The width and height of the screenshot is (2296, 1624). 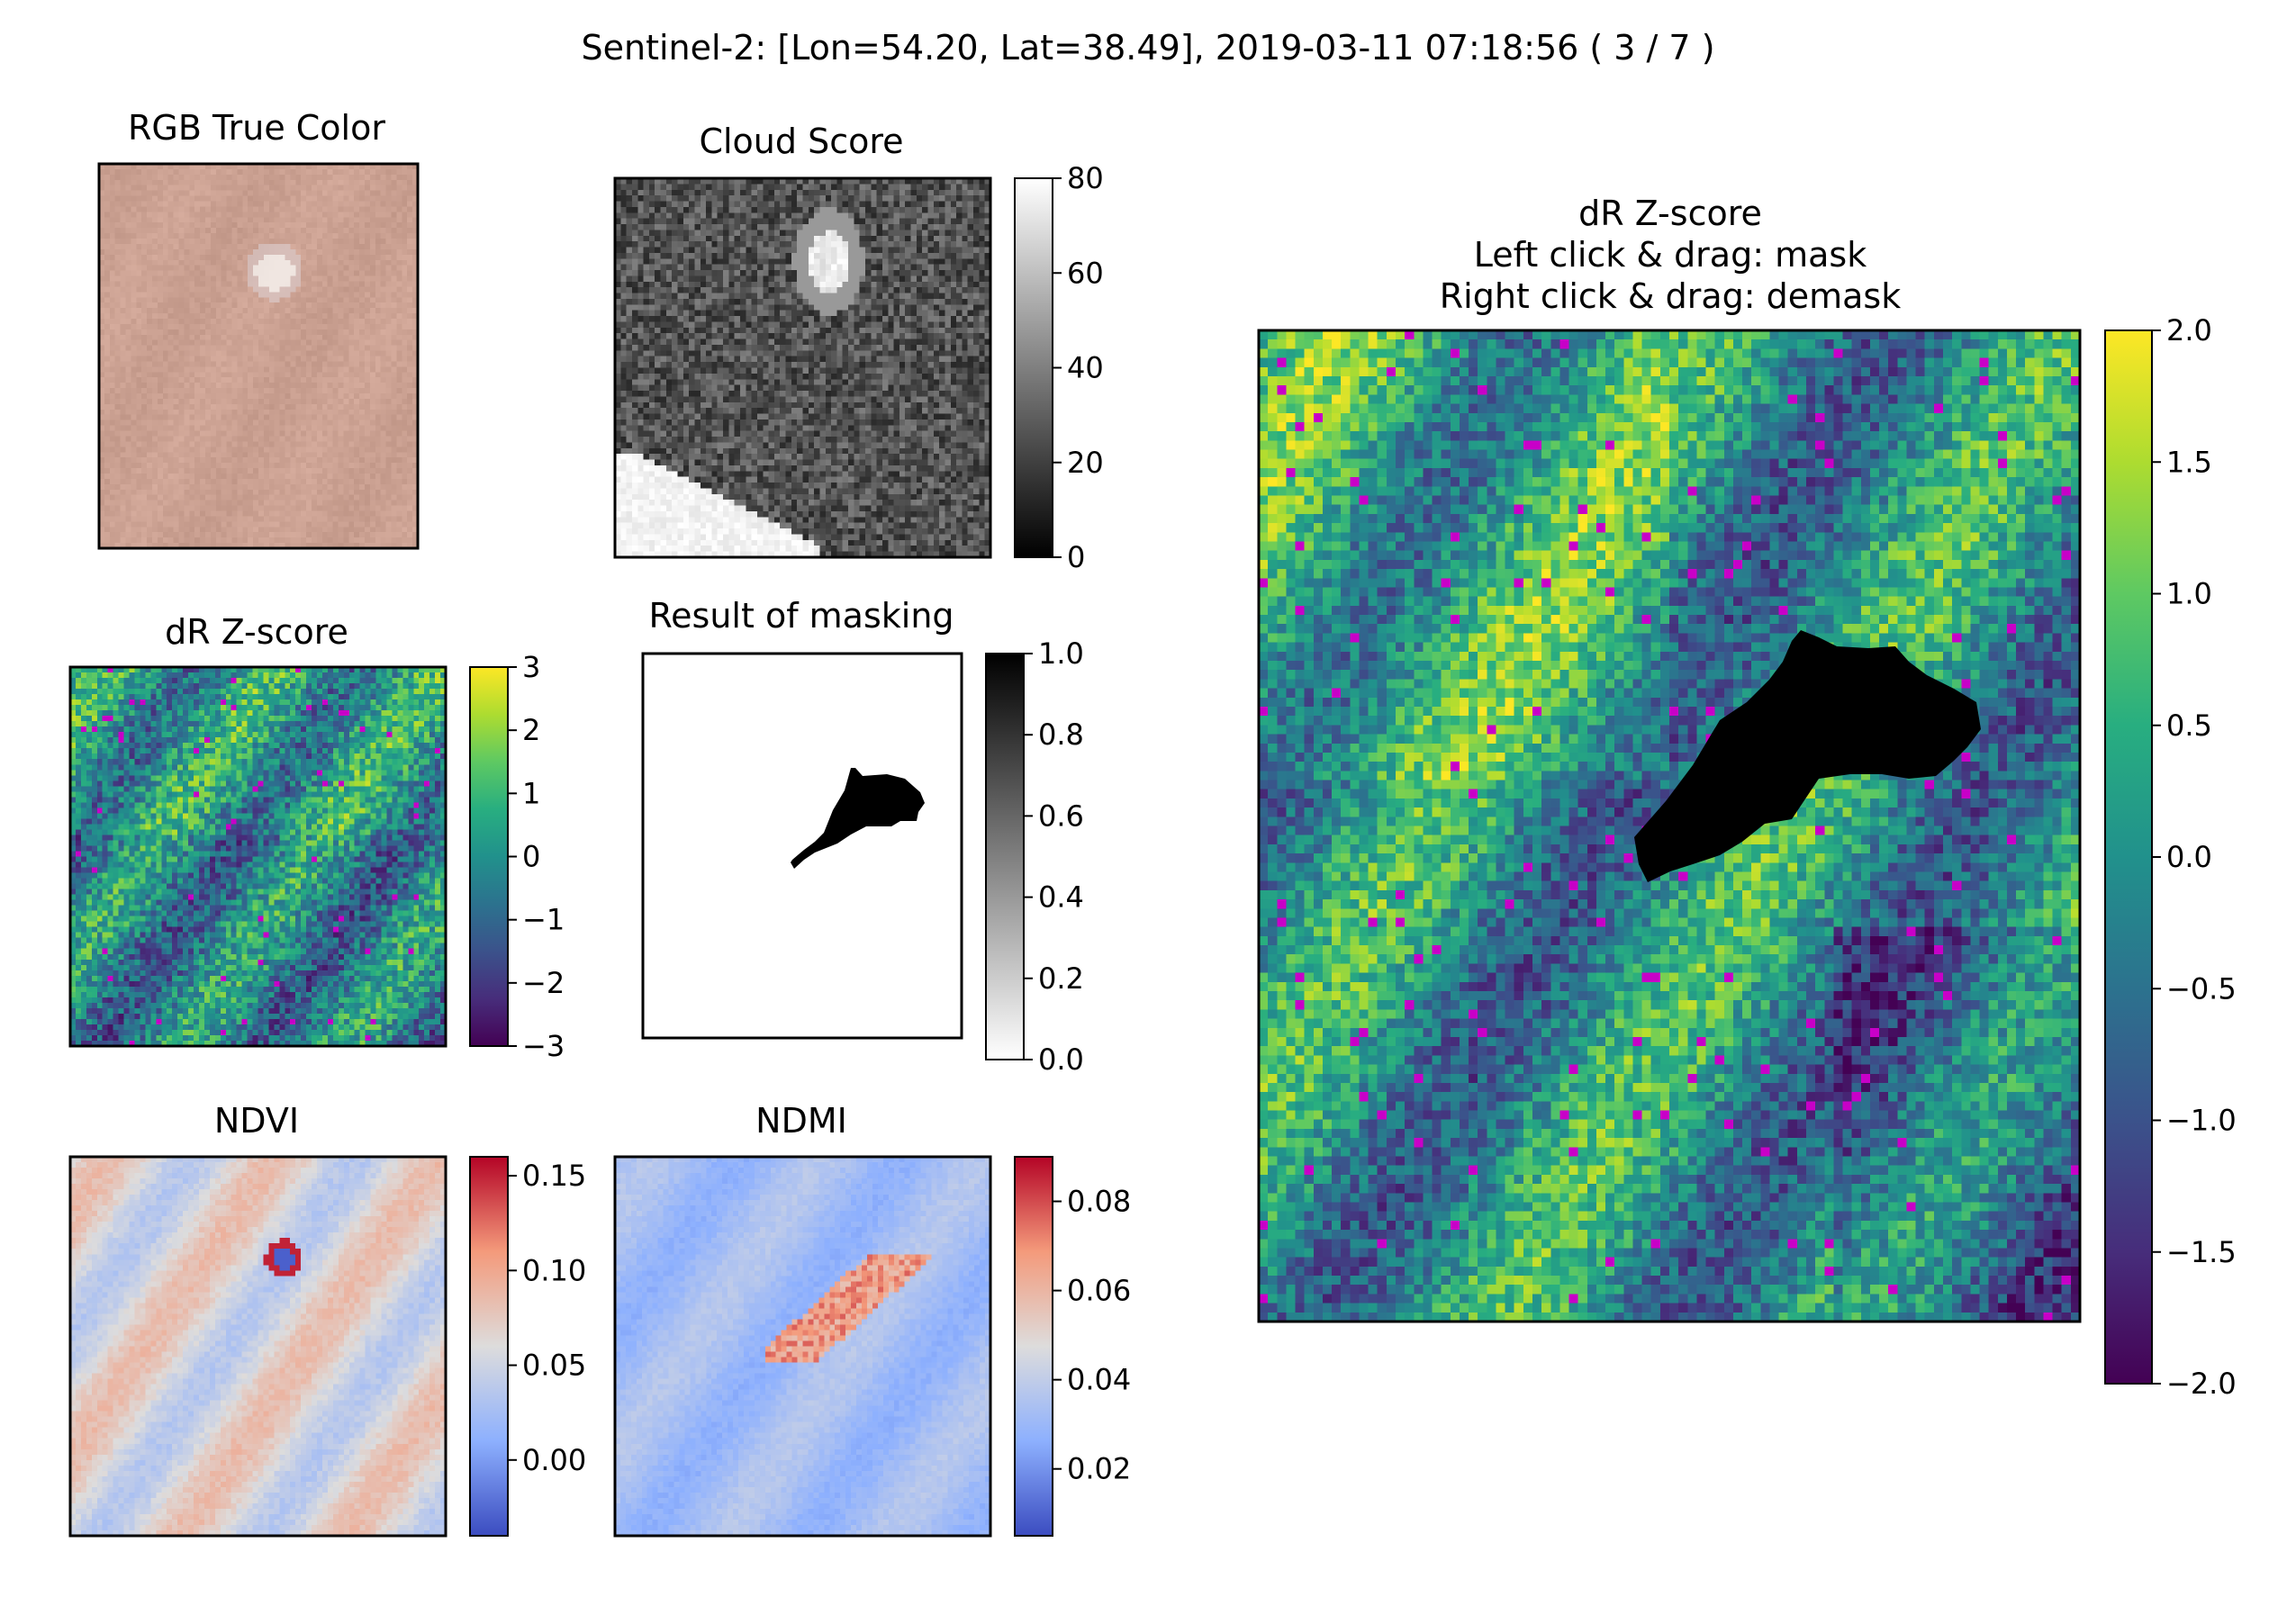 I want to click on ndvi-colorbar-tick-label: 0.10, so click(x=554, y=1270).